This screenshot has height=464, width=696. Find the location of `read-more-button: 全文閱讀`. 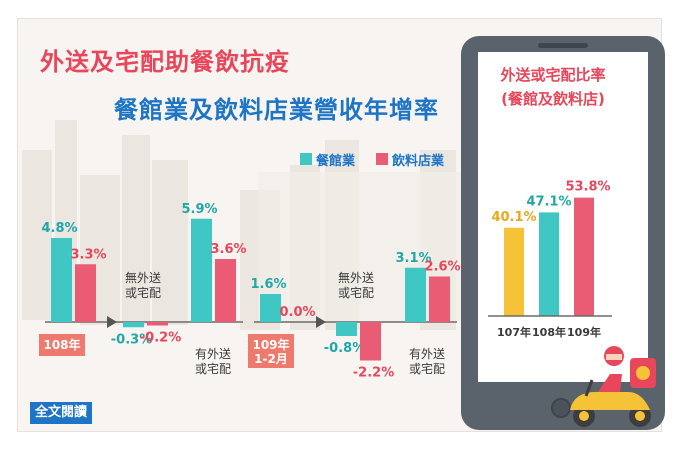

read-more-button: 全文閱讀 is located at coordinates (61, 413).